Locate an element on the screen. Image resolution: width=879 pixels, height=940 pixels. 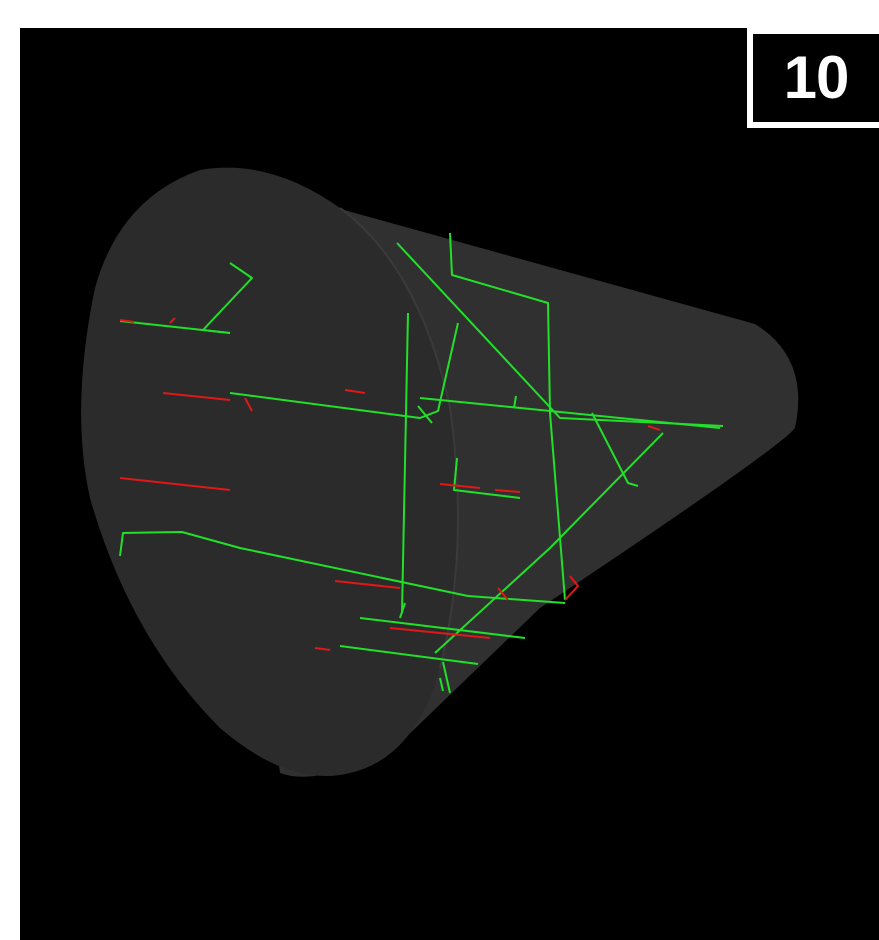
frame-badge: 10 is located at coordinates (813, 78).